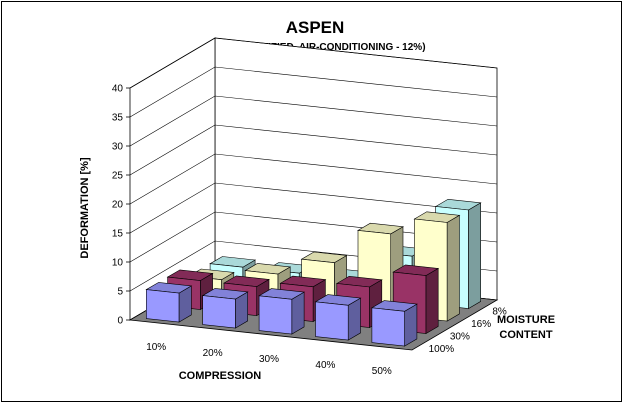  Describe the element at coordinates (156, 347) in the screenshot. I see `x-tick-label: 10%` at that location.